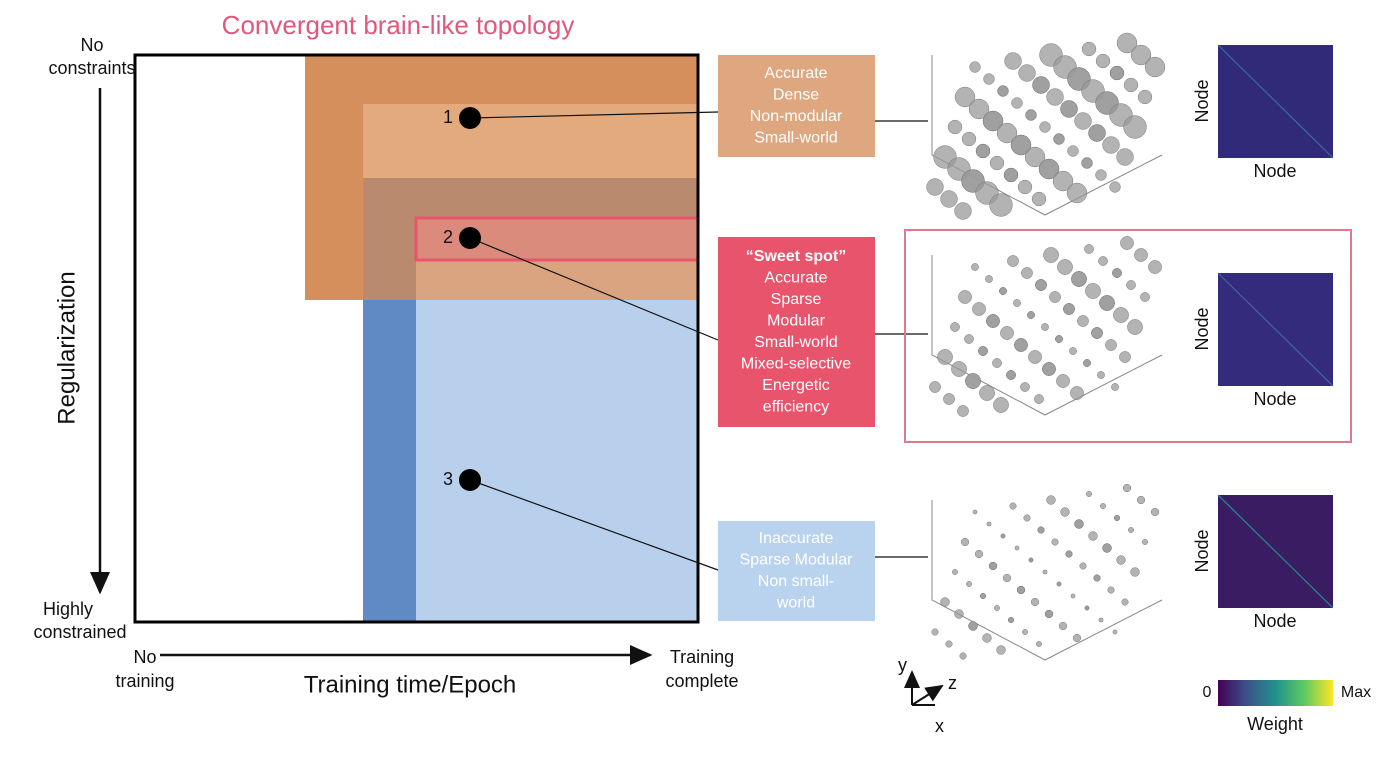 The width and height of the screenshot is (1388, 757). Describe the element at coordinates (557, 461) in the screenshot. I see `region` at that location.